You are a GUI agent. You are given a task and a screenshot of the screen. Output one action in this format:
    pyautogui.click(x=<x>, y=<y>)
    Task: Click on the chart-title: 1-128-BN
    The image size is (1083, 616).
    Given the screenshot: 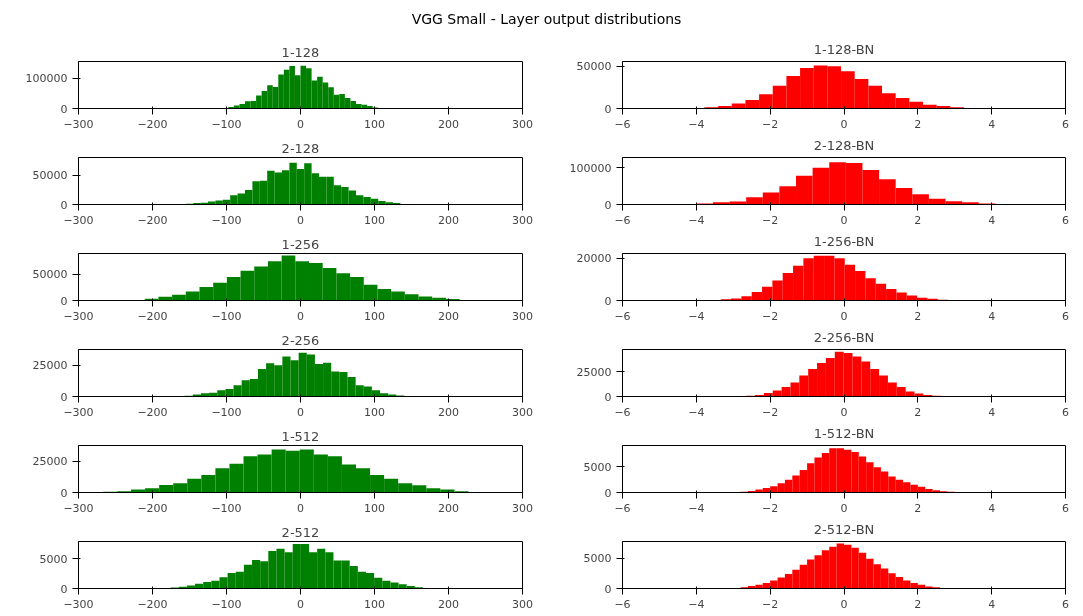 What is the action you would take?
    pyautogui.click(x=844, y=49)
    